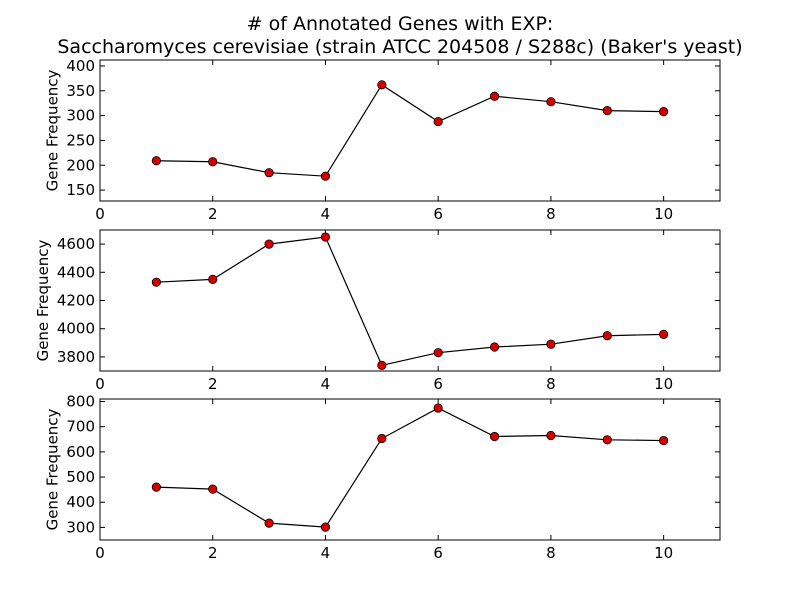  I want to click on y-tick-label: 700, so click(80, 427).